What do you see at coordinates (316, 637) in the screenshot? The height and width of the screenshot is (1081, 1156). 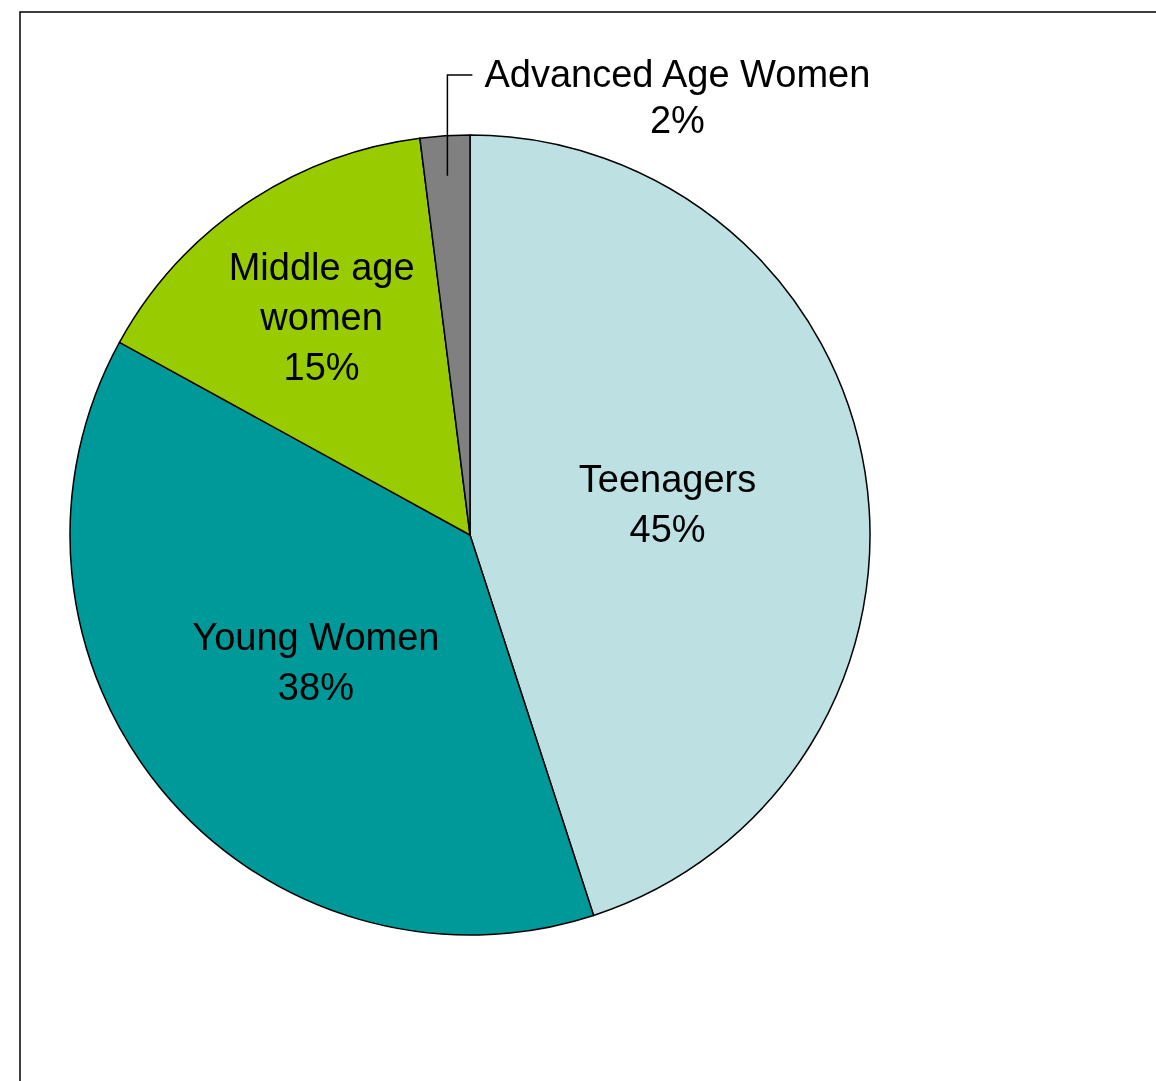 I see `slice-label: Young Women` at bounding box center [316, 637].